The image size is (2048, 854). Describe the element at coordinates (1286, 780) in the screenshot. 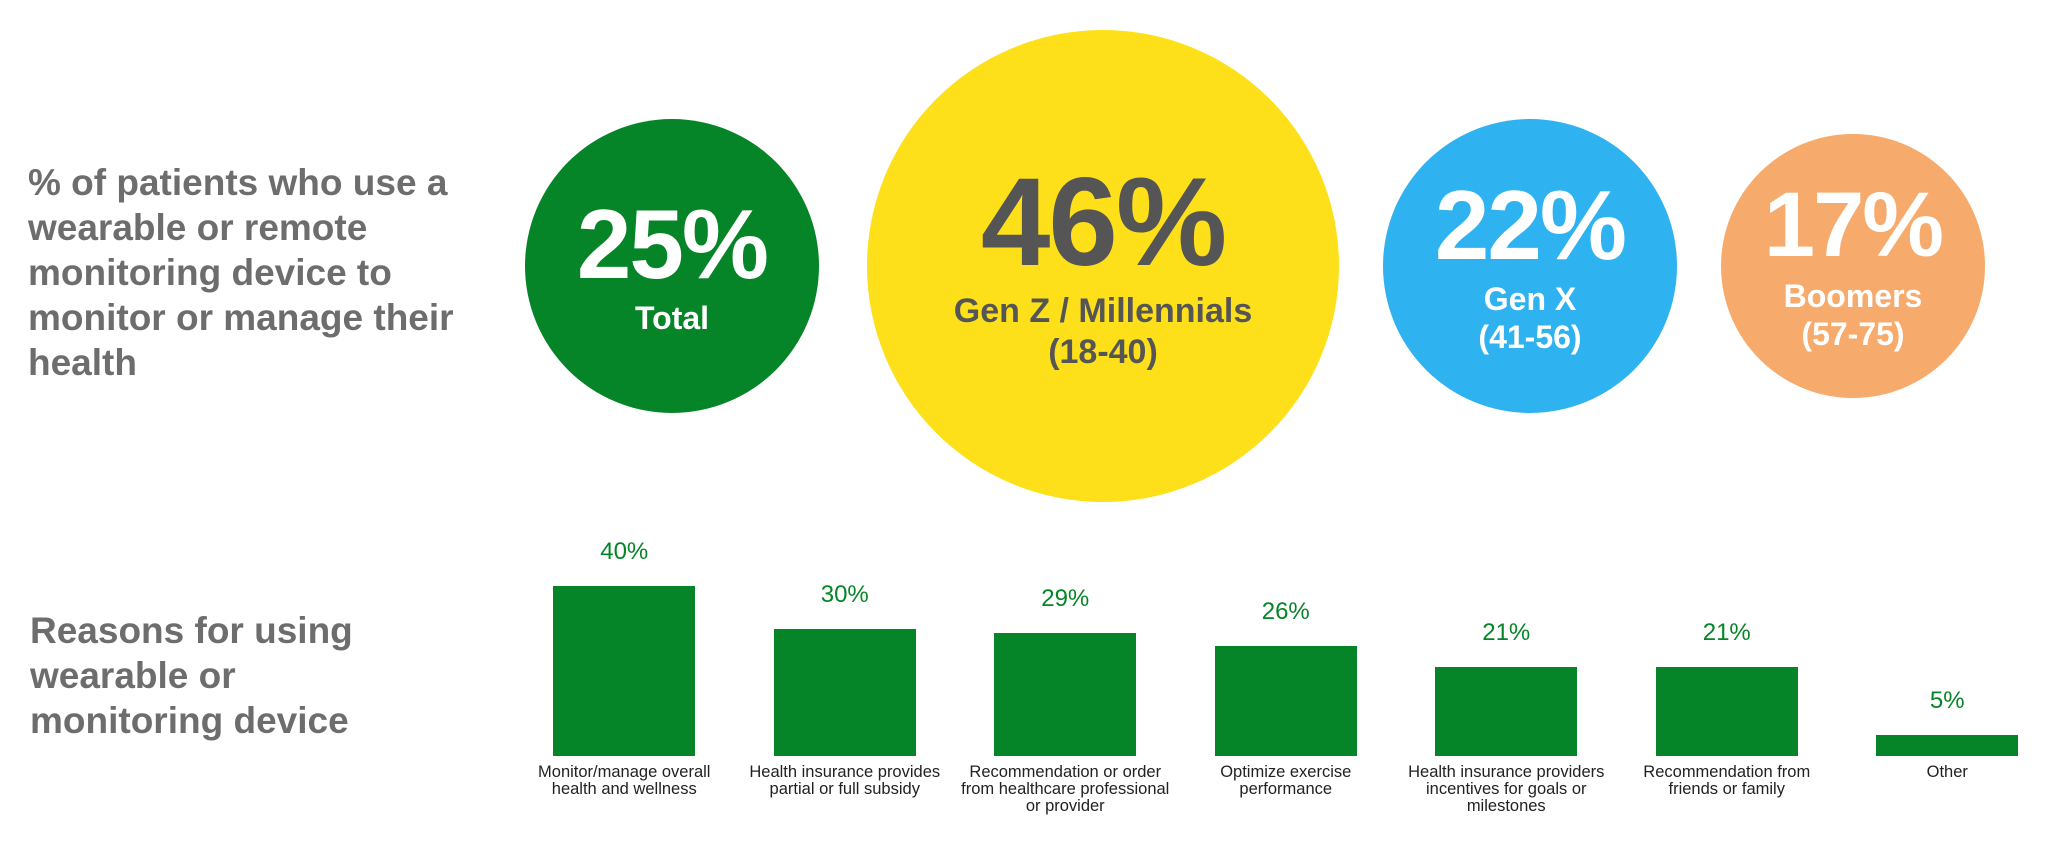

I see `category-label: Optimize exercise performance` at that location.